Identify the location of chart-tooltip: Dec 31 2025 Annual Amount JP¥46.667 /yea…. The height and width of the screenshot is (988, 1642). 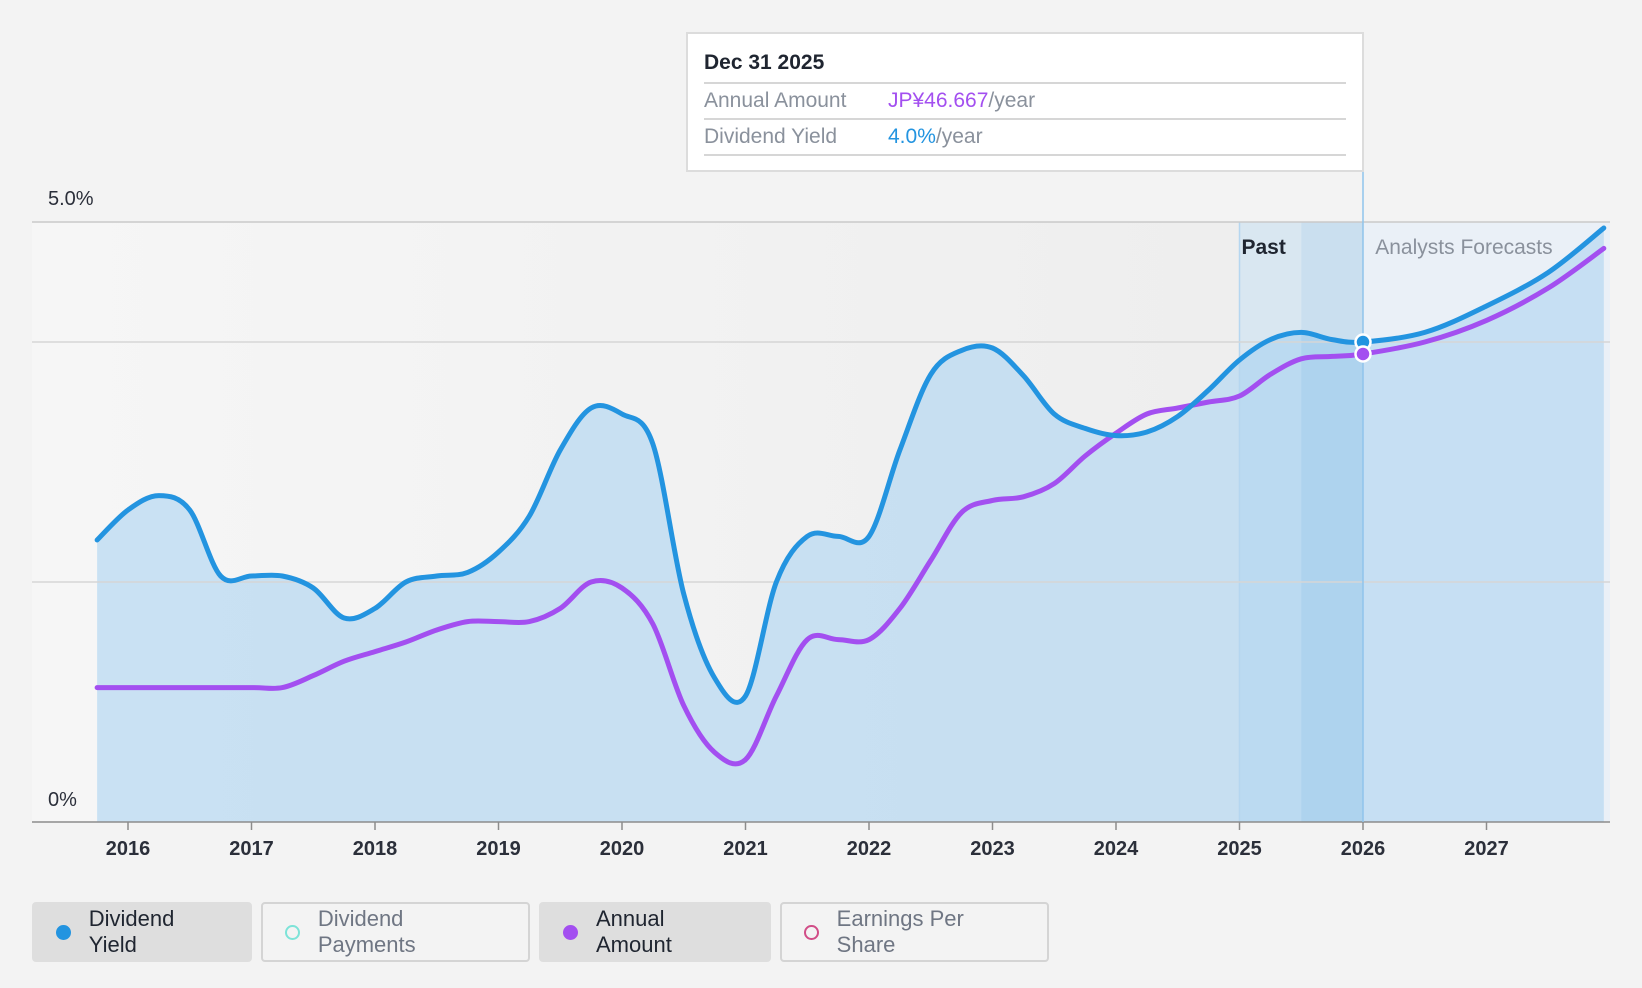
(1025, 102).